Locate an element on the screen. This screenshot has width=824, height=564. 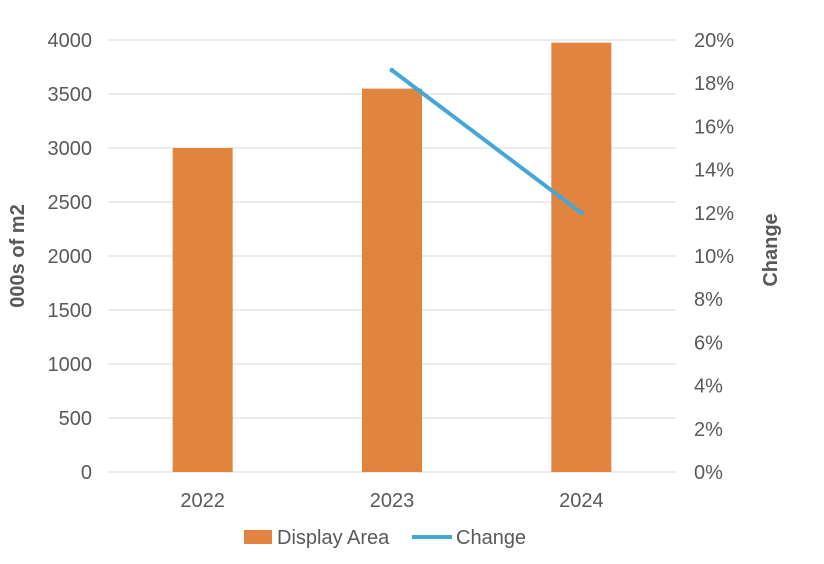
line-series is located at coordinates (486, 141).